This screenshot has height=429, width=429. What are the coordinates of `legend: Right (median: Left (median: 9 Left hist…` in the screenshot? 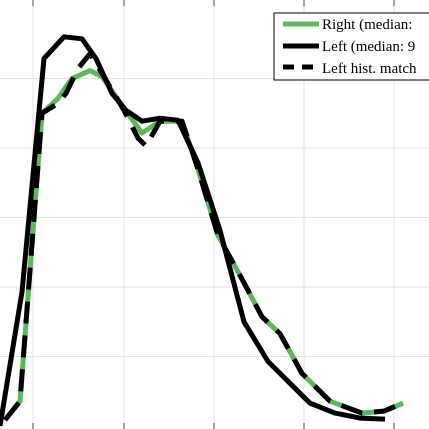 It's located at (351, 46).